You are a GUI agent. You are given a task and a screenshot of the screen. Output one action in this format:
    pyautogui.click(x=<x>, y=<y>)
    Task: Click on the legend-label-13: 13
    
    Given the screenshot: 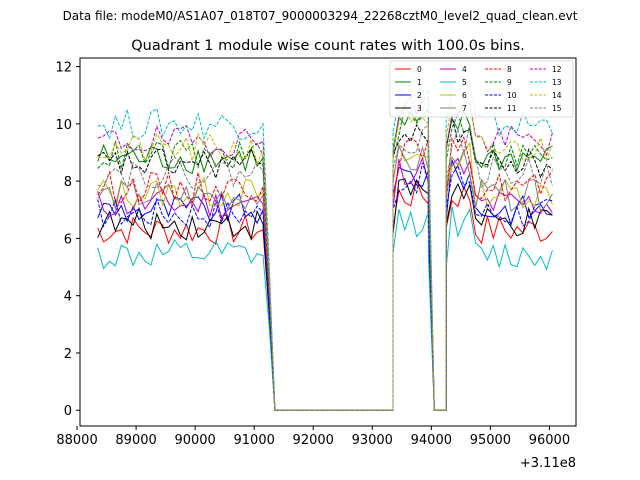 What is the action you would take?
    pyautogui.click(x=557, y=82)
    